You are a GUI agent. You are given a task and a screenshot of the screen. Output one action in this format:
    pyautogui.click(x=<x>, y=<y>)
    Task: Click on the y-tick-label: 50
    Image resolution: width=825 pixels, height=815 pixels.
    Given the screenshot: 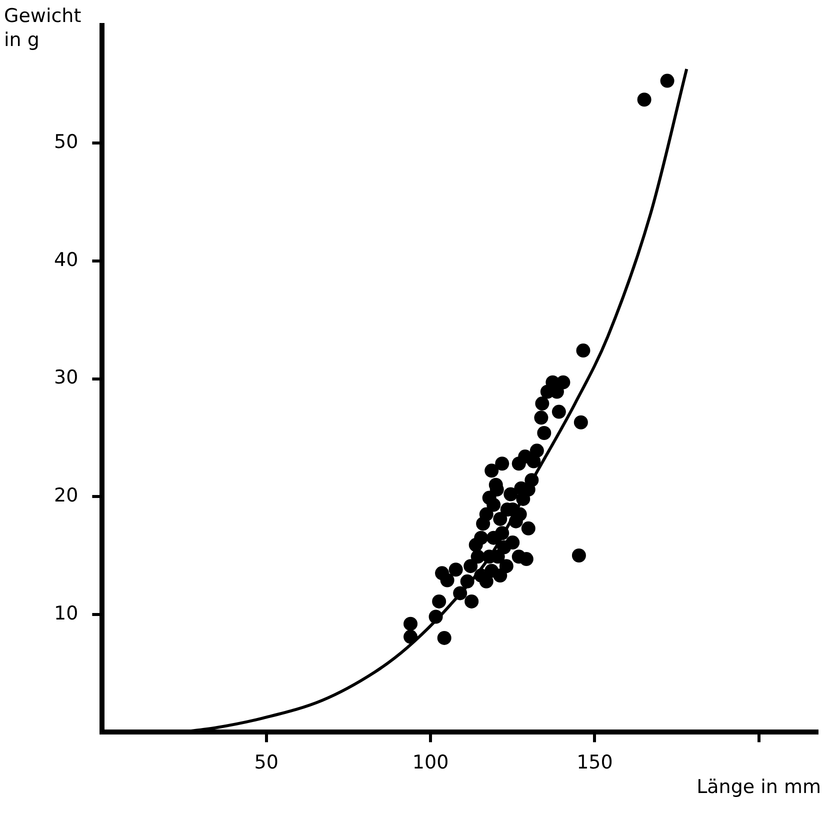 What is the action you would take?
    pyautogui.click(x=66, y=142)
    